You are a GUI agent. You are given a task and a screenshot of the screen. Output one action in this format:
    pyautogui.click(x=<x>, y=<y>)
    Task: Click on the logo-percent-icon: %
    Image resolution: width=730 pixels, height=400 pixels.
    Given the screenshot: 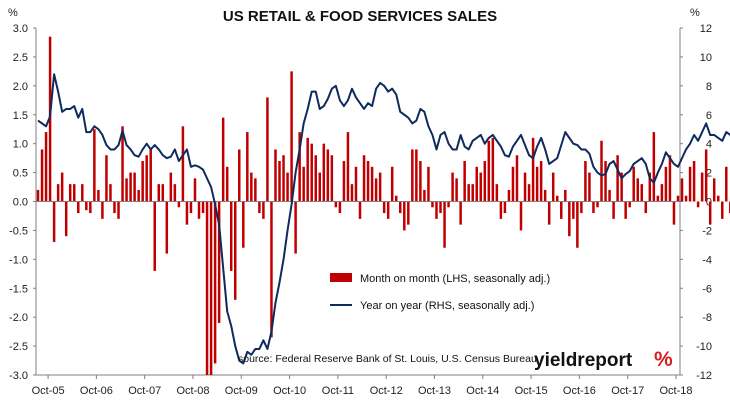 What is the action you would take?
    pyautogui.click(x=663, y=359)
    